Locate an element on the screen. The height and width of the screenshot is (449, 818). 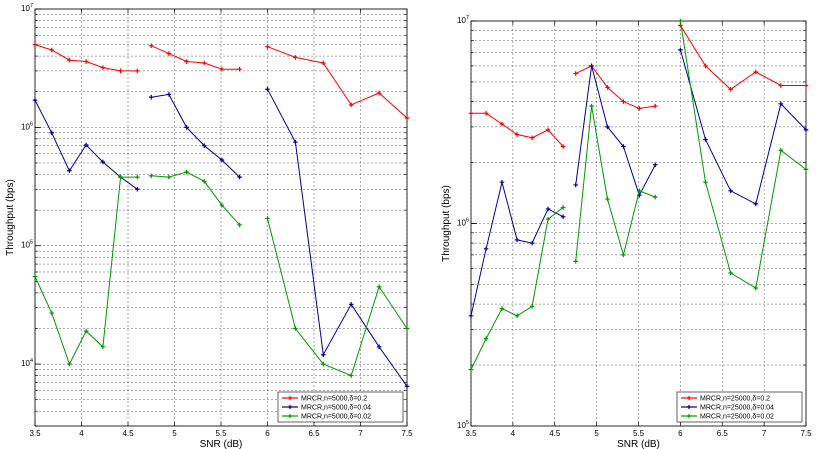
x-tick-label: 5 is located at coordinates (596, 433).